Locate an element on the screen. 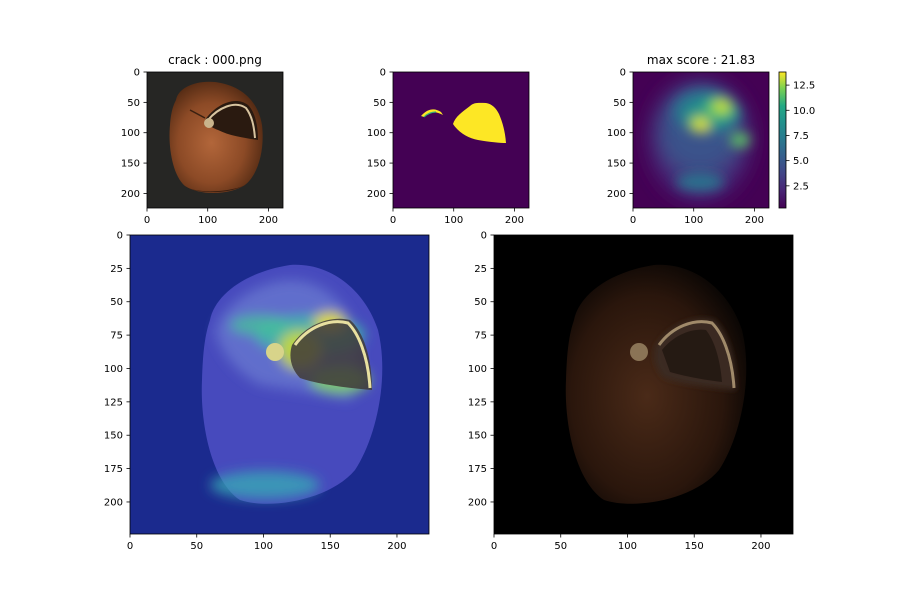 This screenshot has height=600, width=900. mask-axes: 0 100 200 0 50 100 150 200 is located at coordinates (448, 147).